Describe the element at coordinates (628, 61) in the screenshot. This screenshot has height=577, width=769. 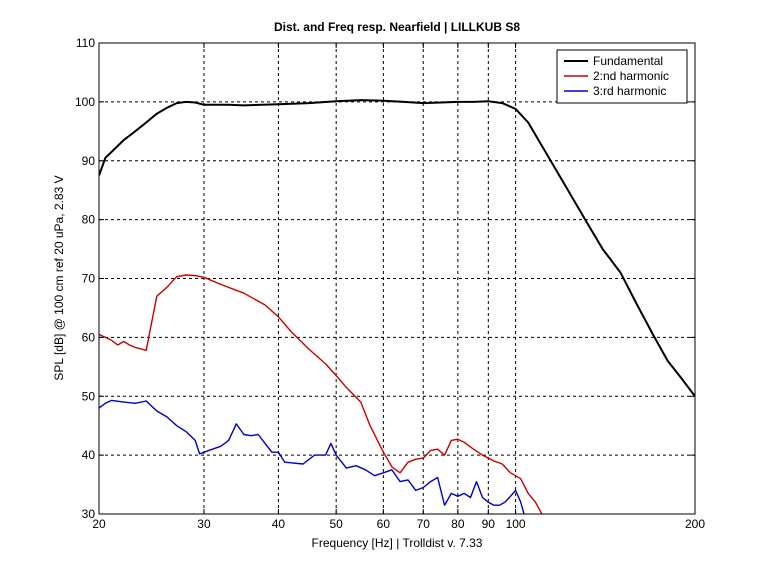
I see `legend-label: Fundamental` at that location.